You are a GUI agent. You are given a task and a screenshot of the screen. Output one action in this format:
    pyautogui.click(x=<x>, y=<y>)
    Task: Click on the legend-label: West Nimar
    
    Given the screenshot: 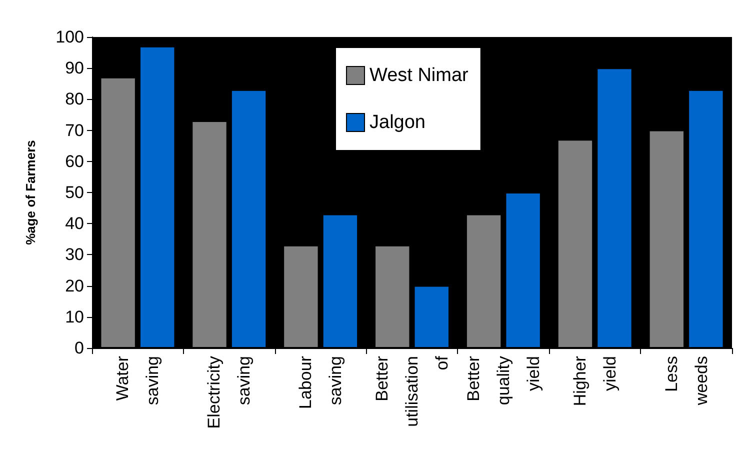 What is the action you would take?
    pyautogui.click(x=420, y=75)
    